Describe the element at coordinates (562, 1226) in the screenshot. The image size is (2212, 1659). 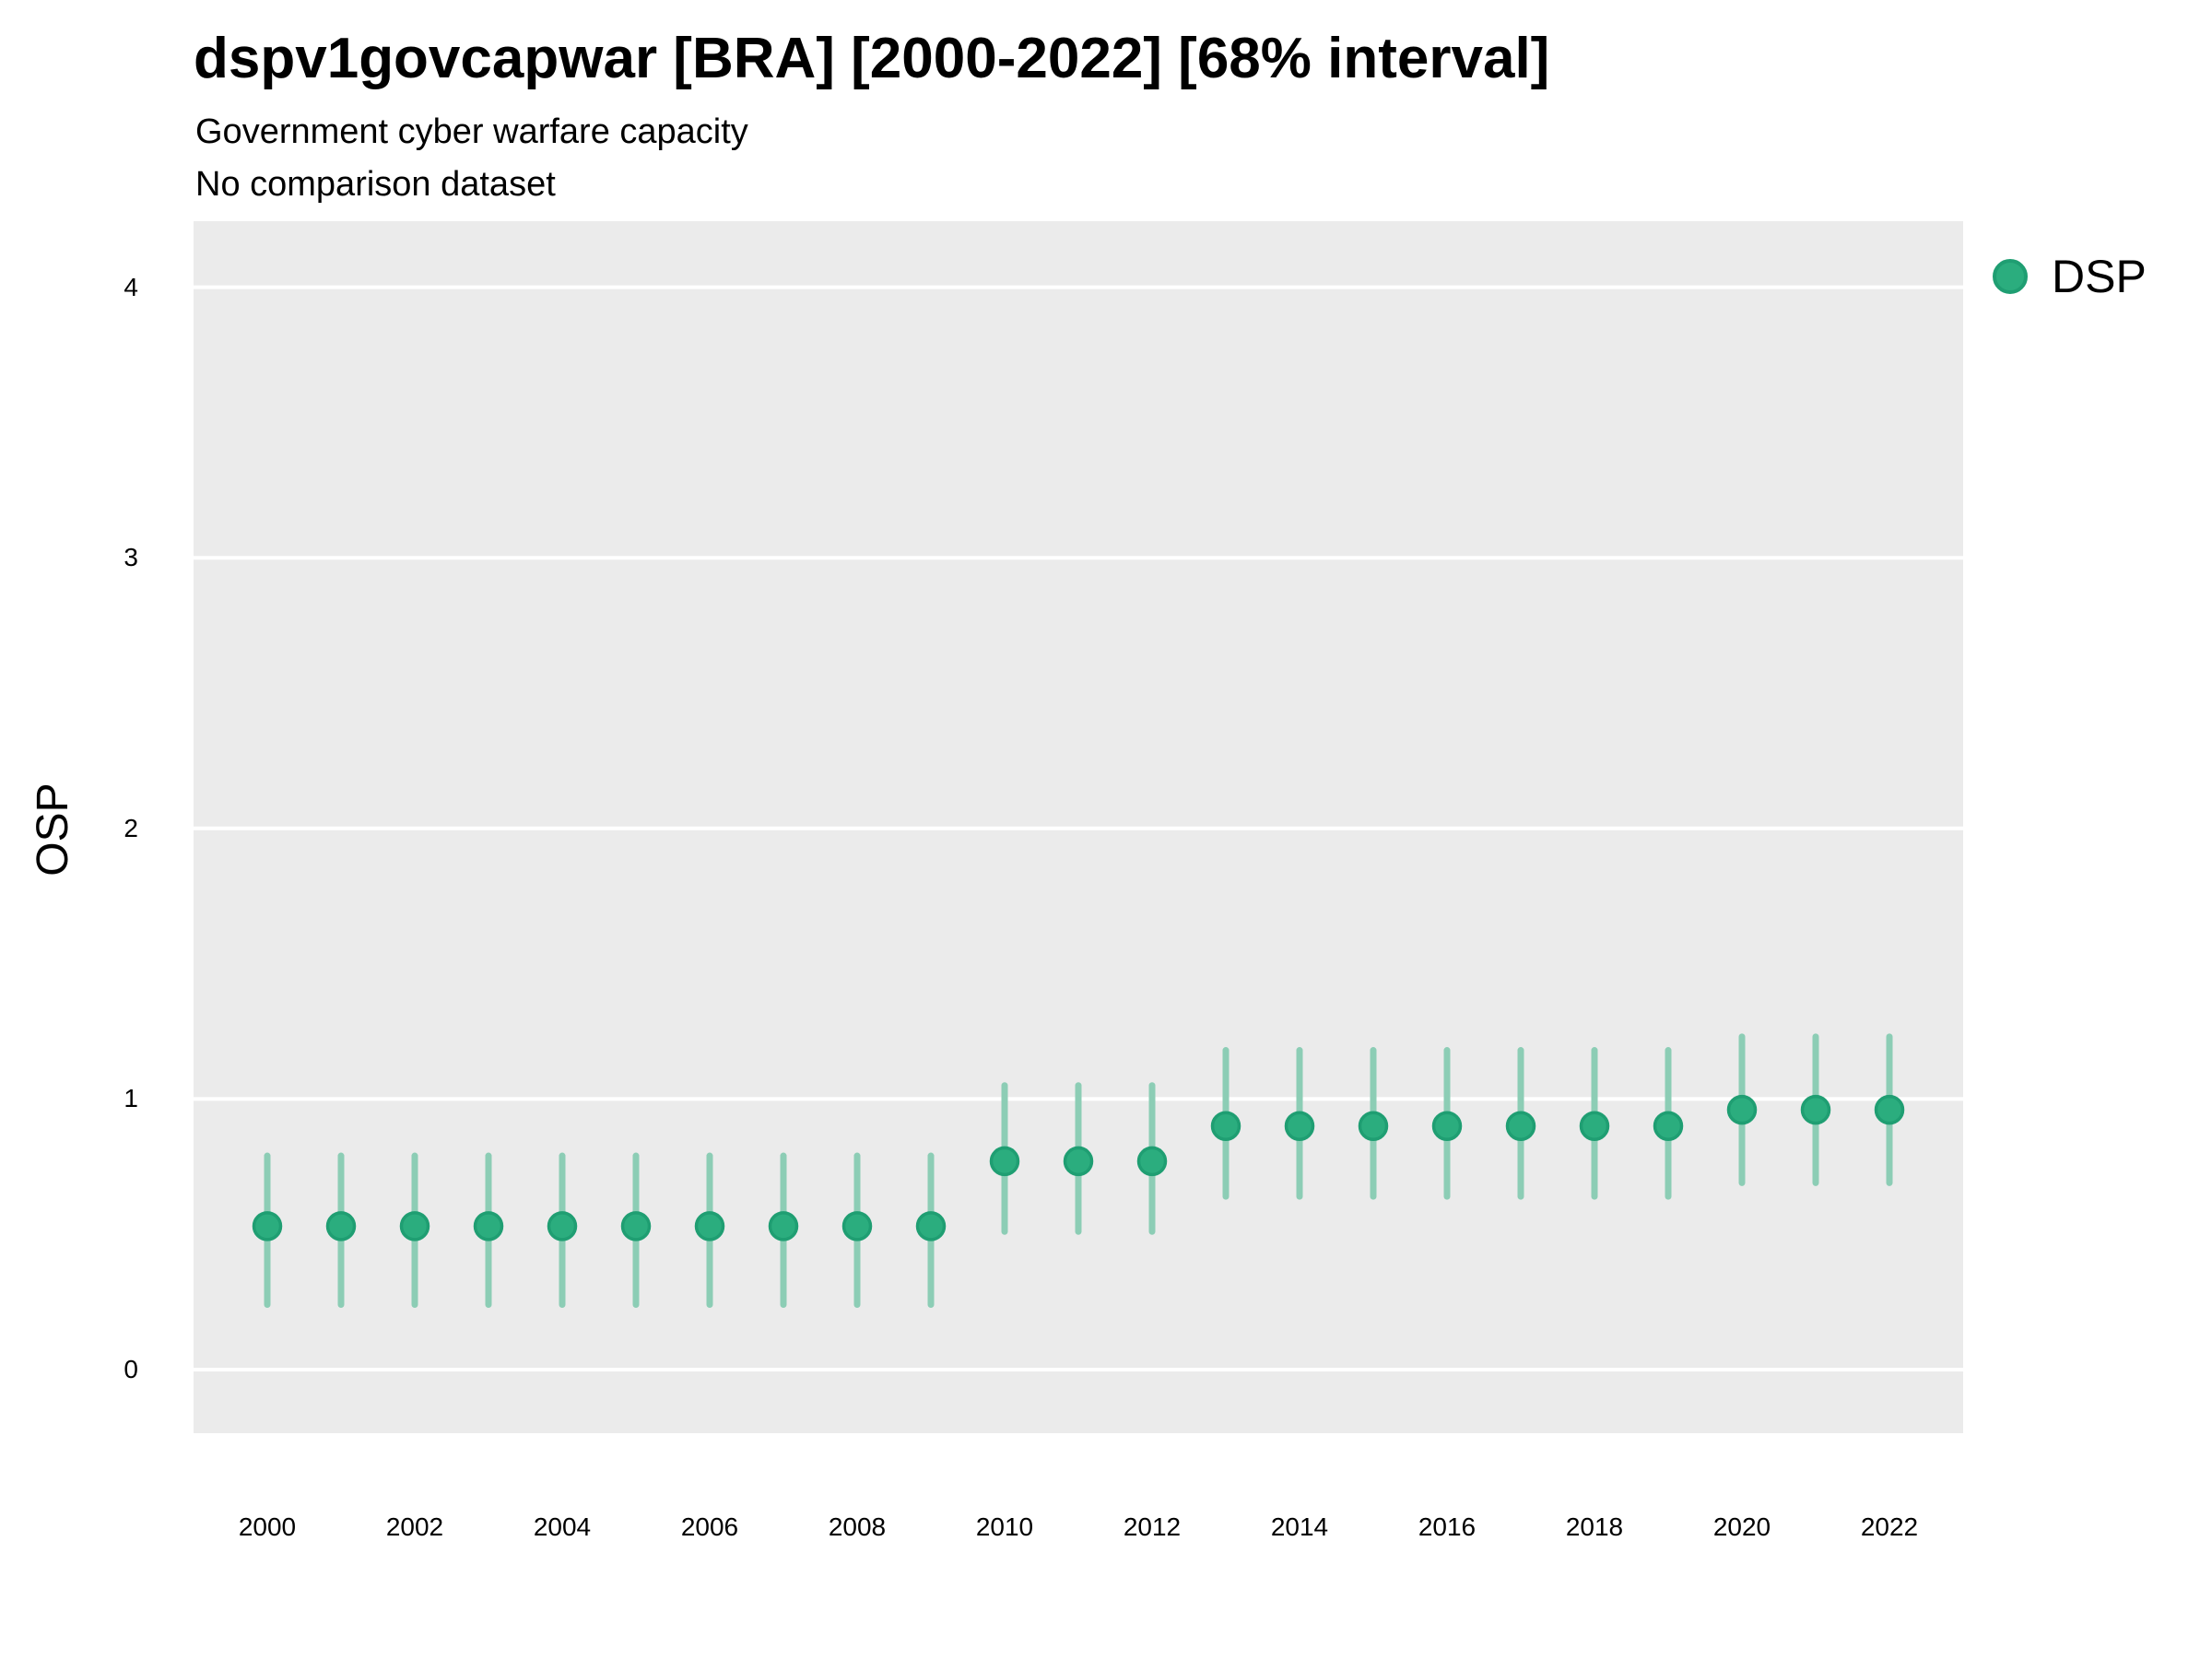
I see `data-point-2004` at that location.